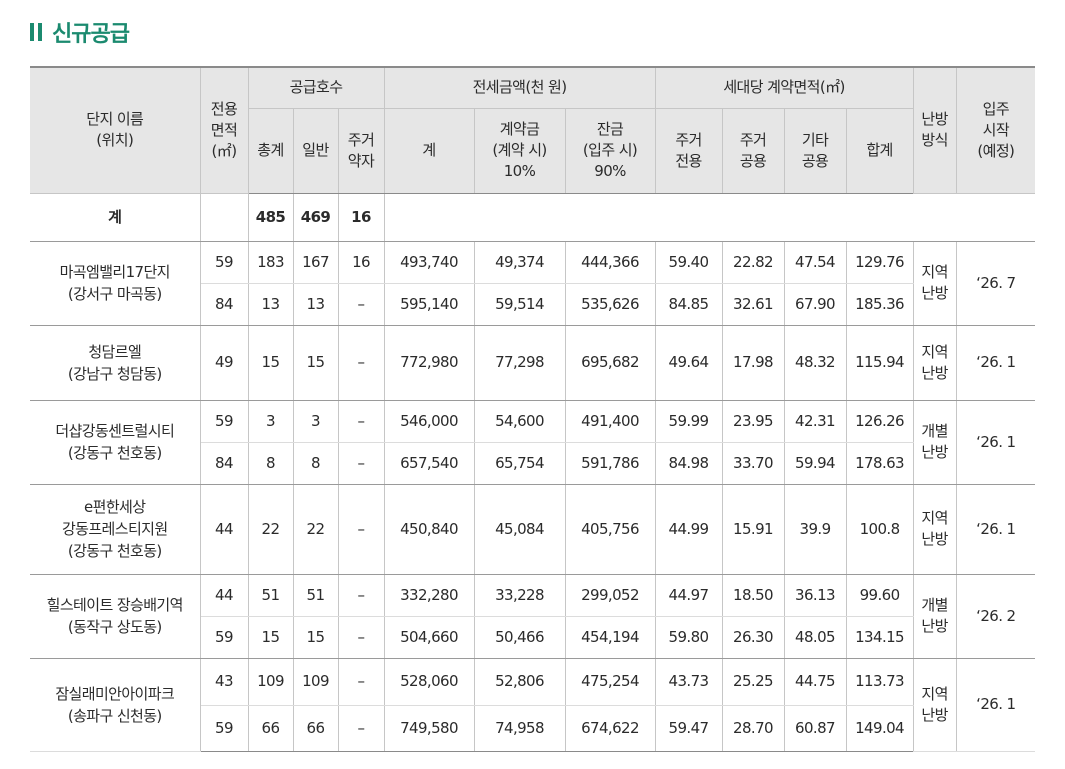 The width and height of the screenshot is (1065, 769). What do you see at coordinates (610, 595) in the screenshot?
I see `cell-balance: 299,052` at bounding box center [610, 595].